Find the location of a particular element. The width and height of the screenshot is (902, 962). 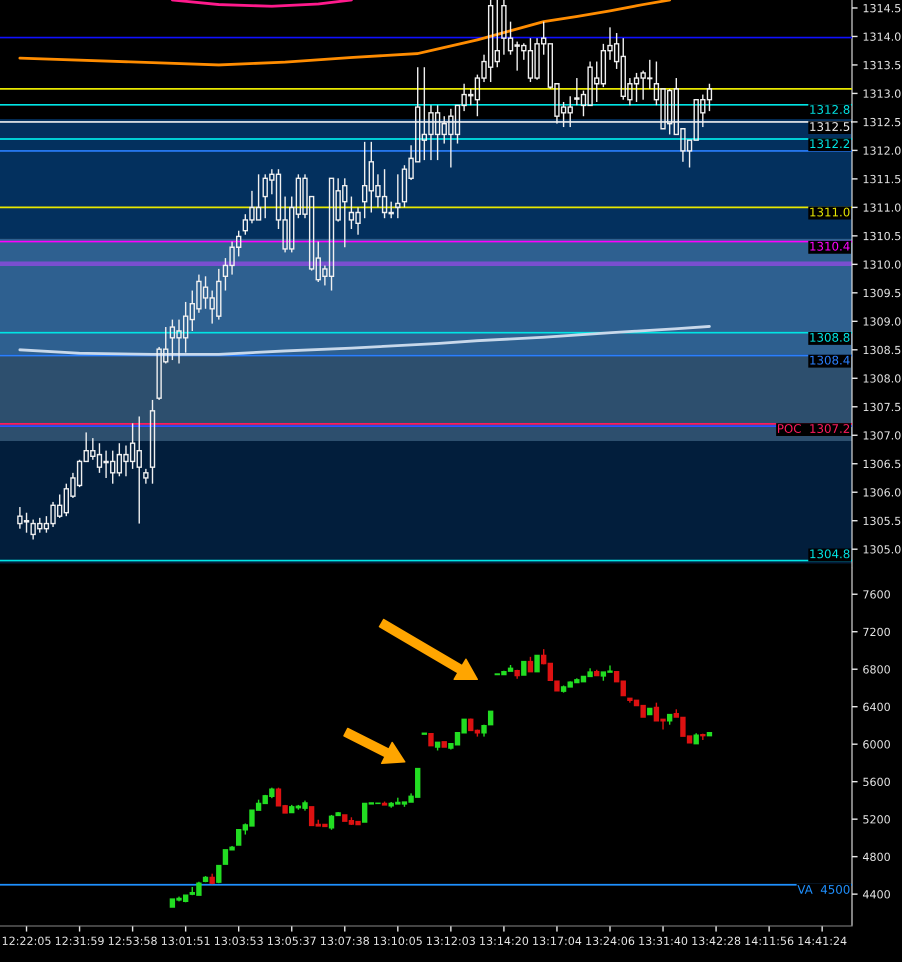

y-tick-label: 6000 is located at coordinates (876, 744).